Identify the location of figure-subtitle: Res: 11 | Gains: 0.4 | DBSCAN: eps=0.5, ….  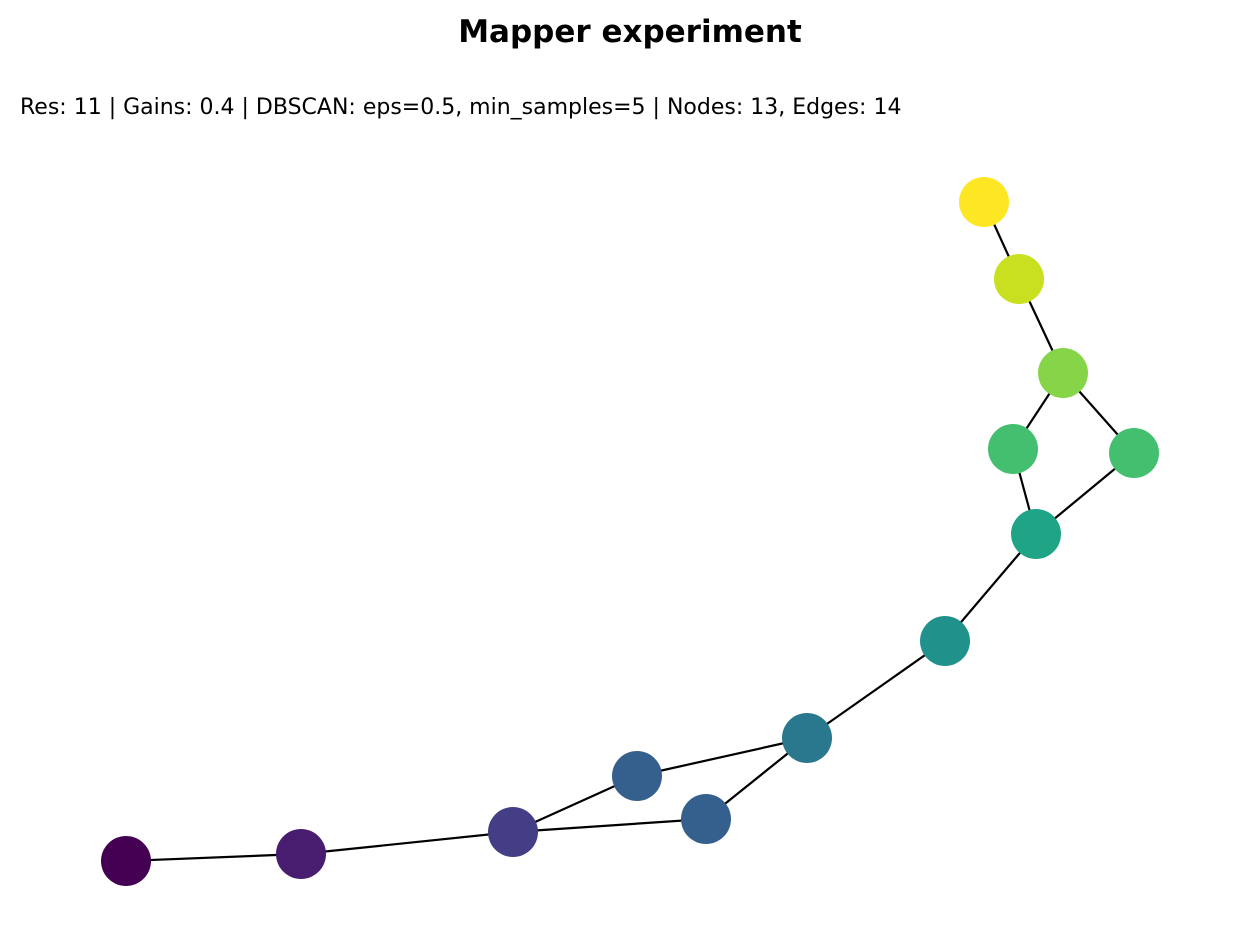
(461, 107).